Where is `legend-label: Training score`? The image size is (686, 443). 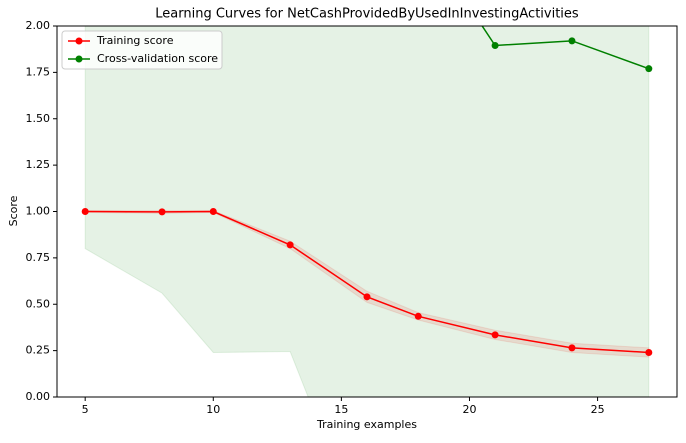 legend-label: Training score is located at coordinates (135, 40).